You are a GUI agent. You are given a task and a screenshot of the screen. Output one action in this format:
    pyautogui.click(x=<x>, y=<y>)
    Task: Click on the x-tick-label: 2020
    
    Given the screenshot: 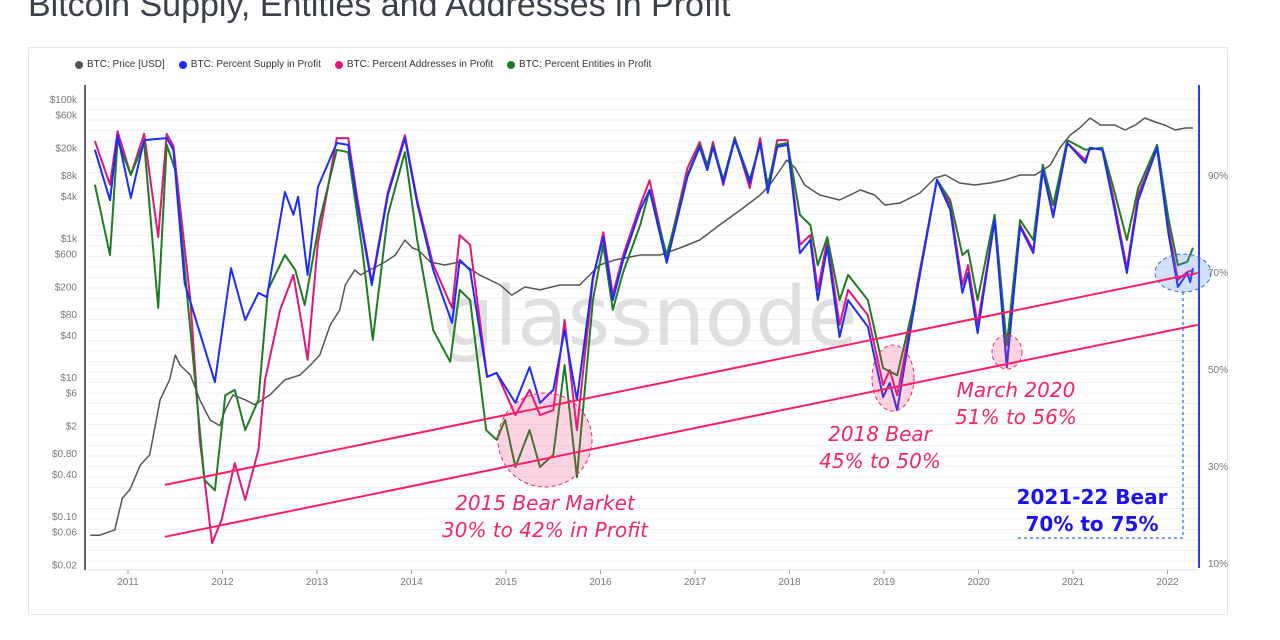 What is the action you would take?
    pyautogui.click(x=978, y=582)
    